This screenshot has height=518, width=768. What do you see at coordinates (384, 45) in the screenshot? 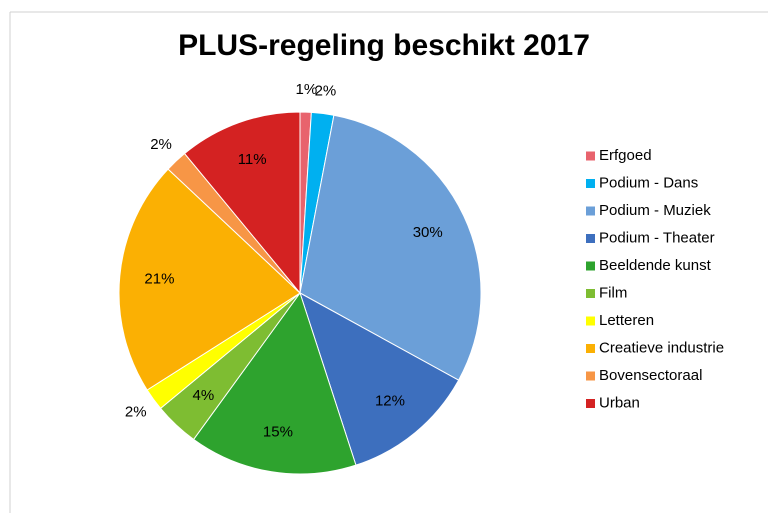
I see `chart-title: PLUS-regeling beschikt 2017` at bounding box center [384, 45].